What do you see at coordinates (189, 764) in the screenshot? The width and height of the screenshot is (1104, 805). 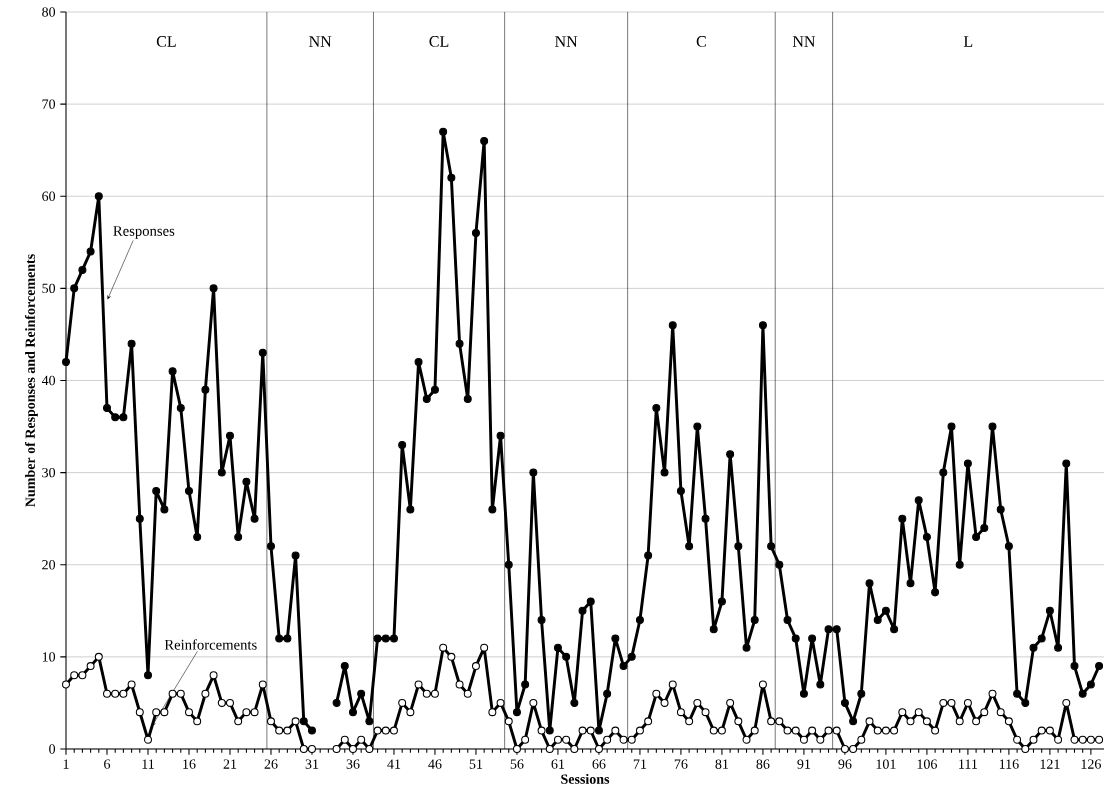 I see `x-tick-label: 16` at bounding box center [189, 764].